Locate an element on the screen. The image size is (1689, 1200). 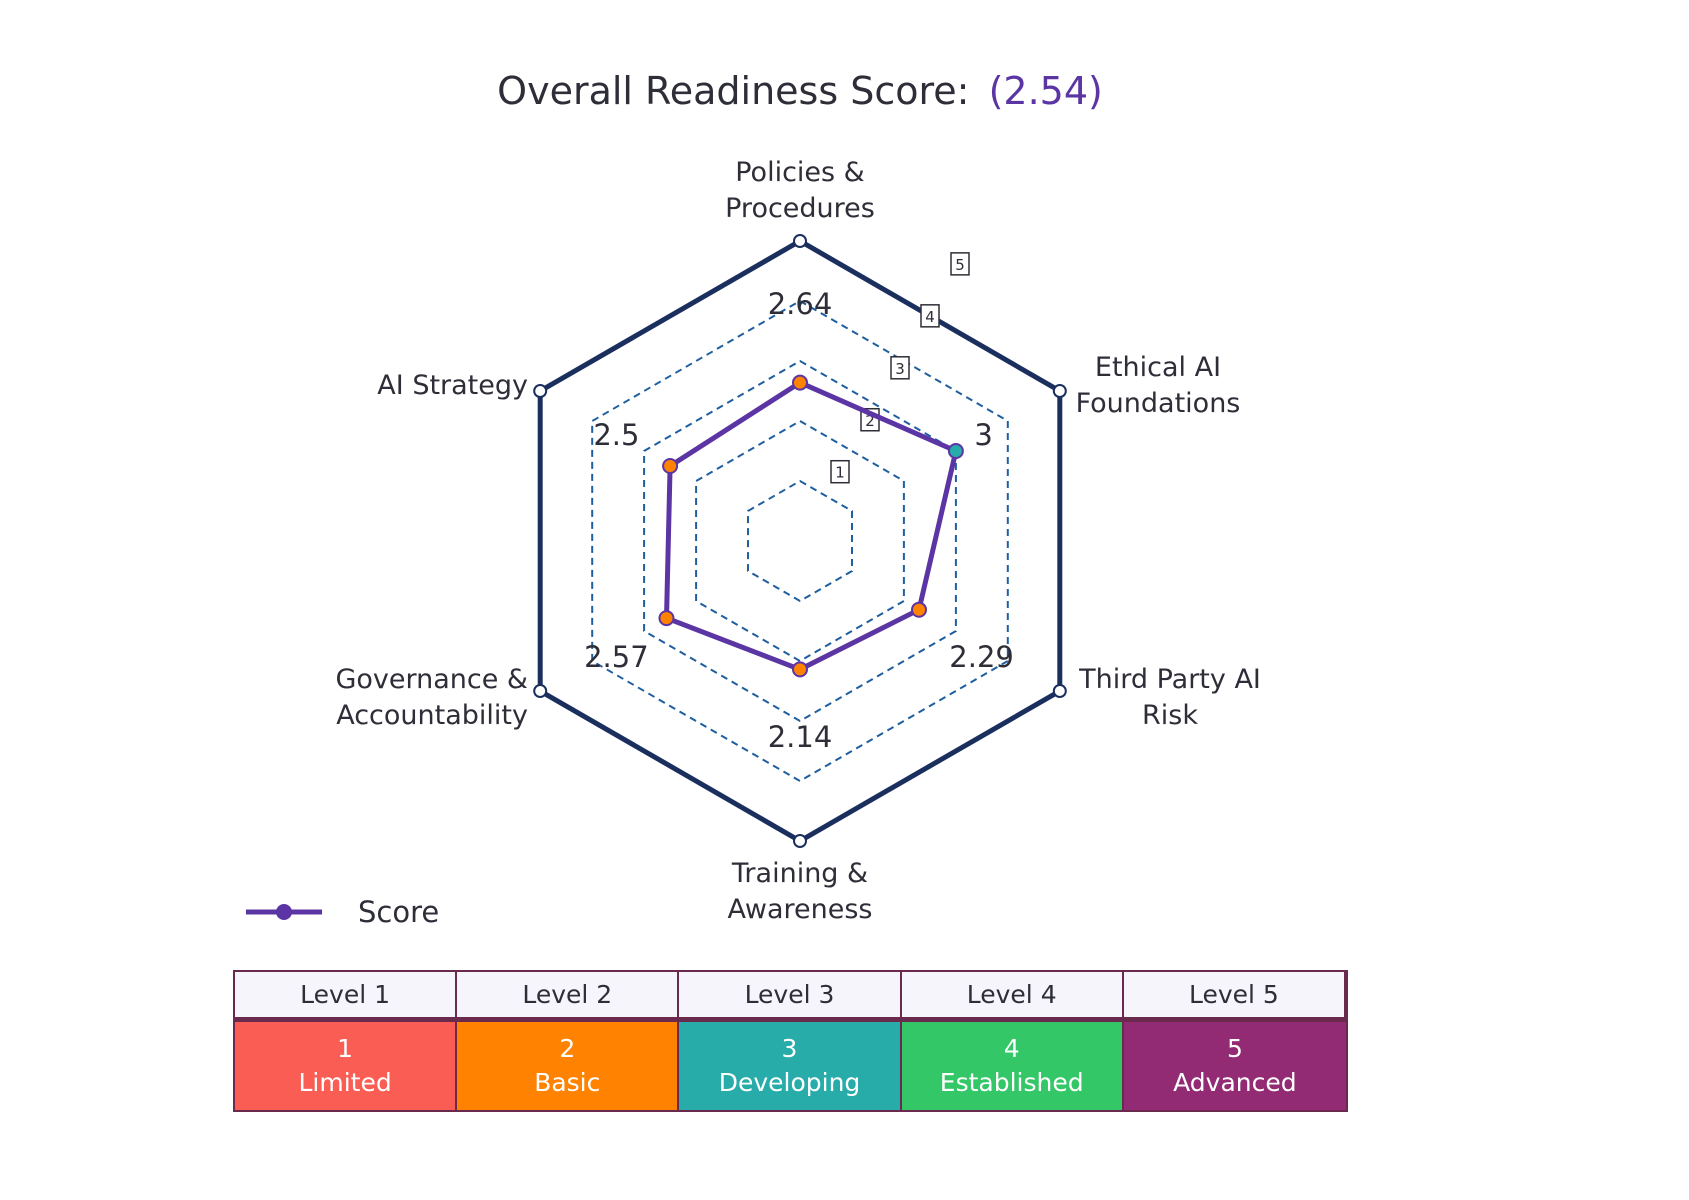
level-number: 5 is located at coordinates (1234, 1048).